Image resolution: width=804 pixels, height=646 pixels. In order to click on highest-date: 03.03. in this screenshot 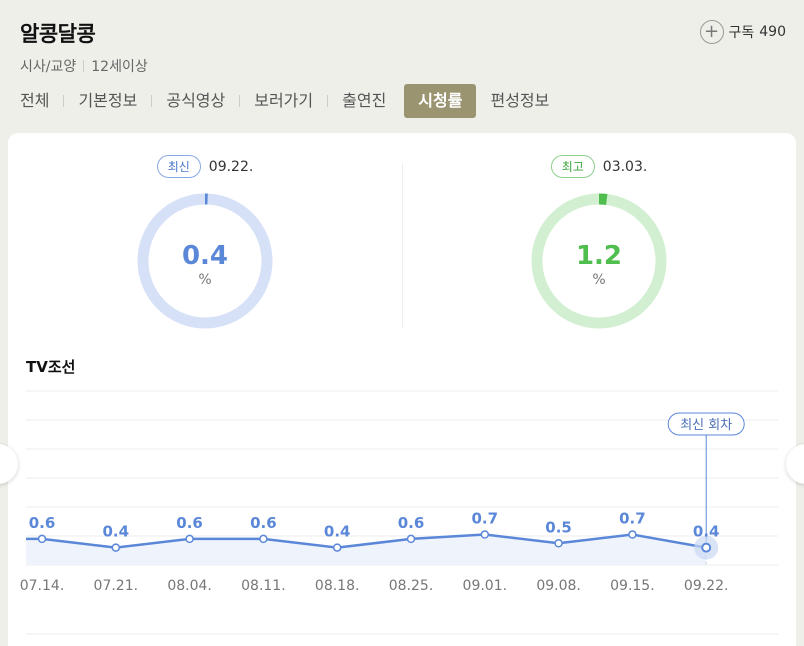, I will do `click(625, 166)`.